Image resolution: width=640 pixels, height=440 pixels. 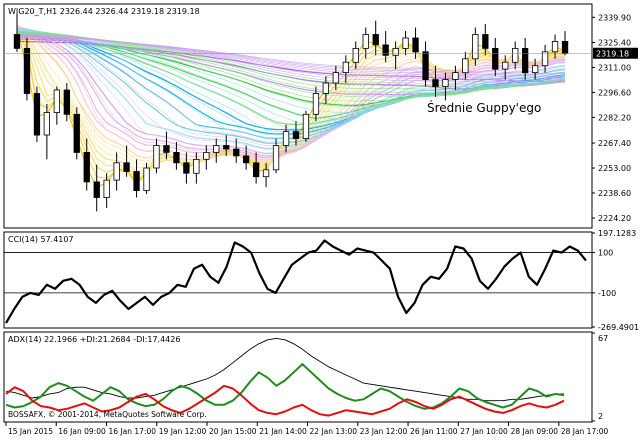 What do you see at coordinates (607, 293) in the screenshot?
I see `cci-tick-label: -100` at bounding box center [607, 293].